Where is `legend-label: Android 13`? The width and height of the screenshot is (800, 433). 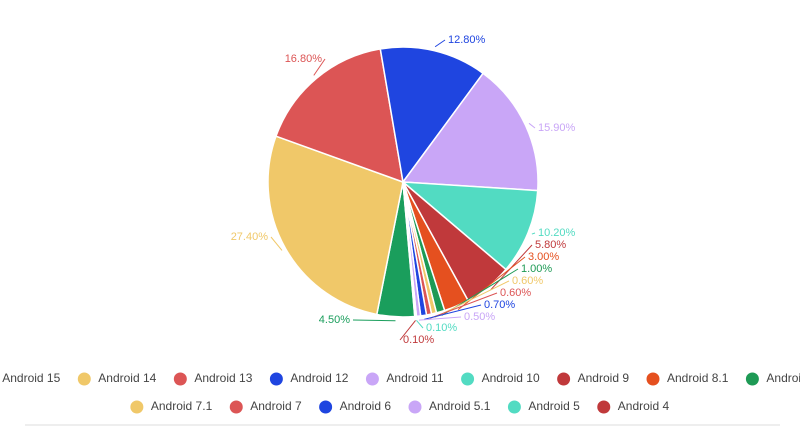 legend-label: Android 13 is located at coordinates (223, 378).